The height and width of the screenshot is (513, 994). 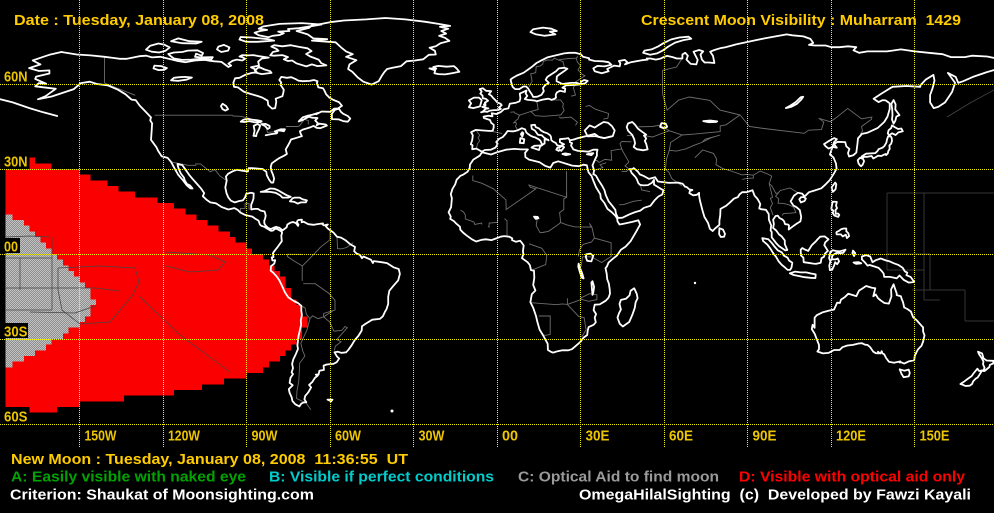 What do you see at coordinates (16, 333) in the screenshot?
I see `svg-text: 30S` at bounding box center [16, 333].